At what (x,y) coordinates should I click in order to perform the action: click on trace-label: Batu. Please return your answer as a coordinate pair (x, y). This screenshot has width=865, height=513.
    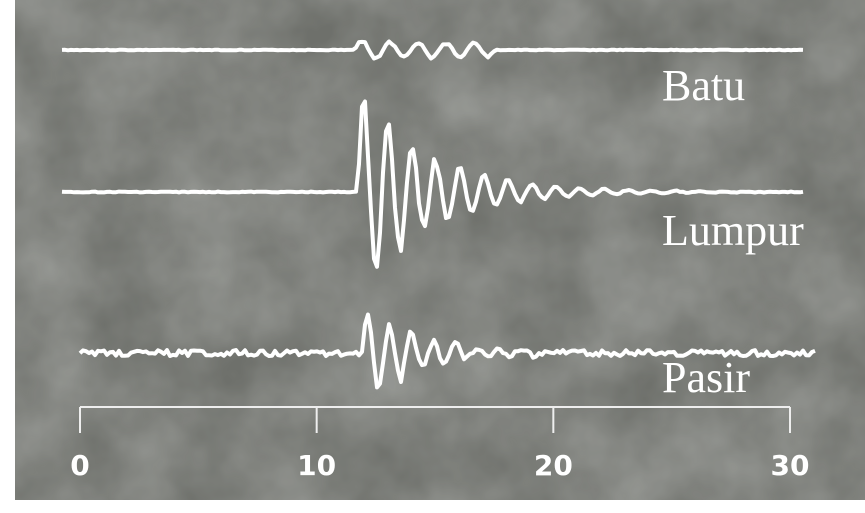
    Looking at the image, I should click on (703, 85).